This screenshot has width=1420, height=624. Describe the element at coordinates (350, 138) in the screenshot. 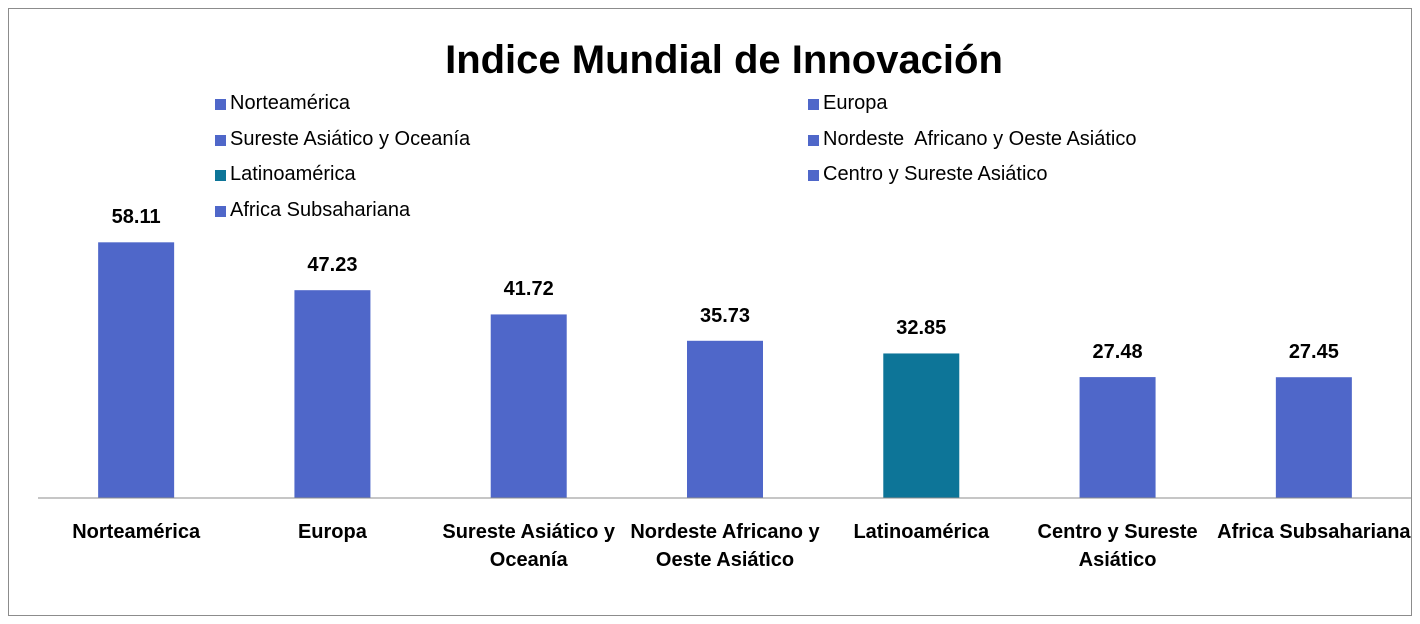

I see `legend-label: Sureste Asiático y Oceanía` at that location.